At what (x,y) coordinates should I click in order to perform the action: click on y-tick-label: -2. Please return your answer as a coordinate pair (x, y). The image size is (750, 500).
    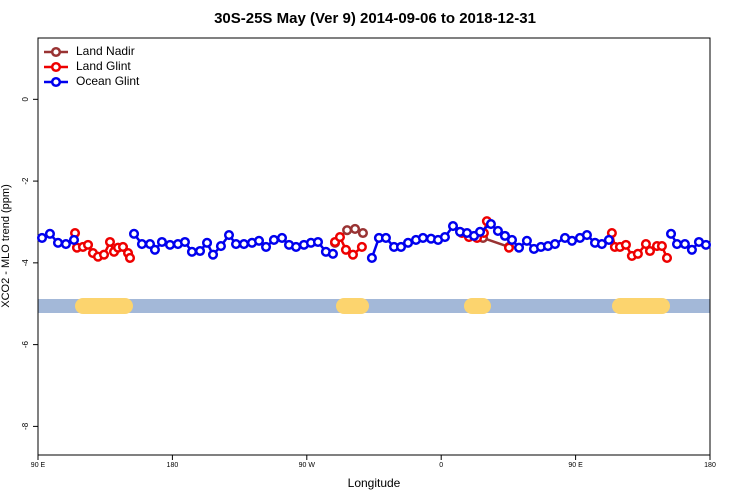
    Looking at the image, I should click on (25, 181).